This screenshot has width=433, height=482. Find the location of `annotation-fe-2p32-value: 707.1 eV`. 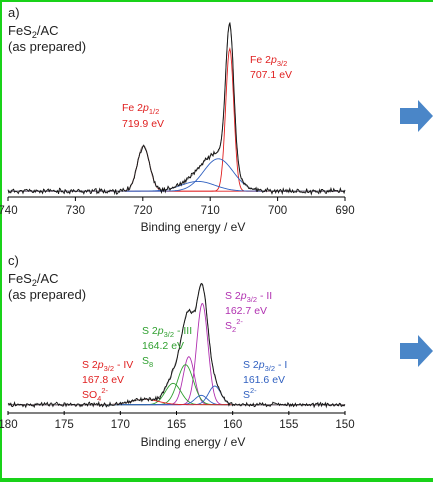

annotation-fe-2p32-value: 707.1 eV is located at coordinates (271, 75).